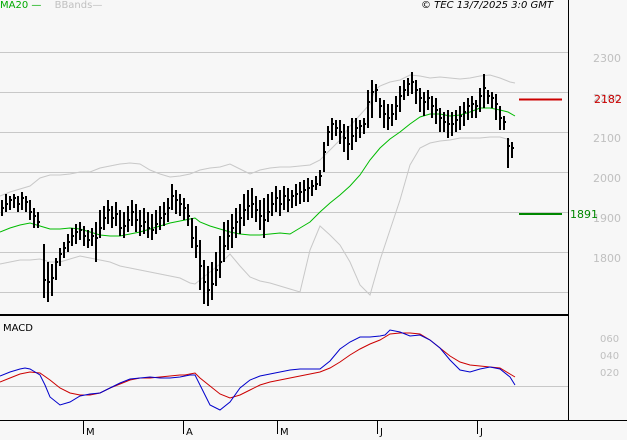  Describe the element at coordinates (97, 5) in the screenshot. I see `legend-bbands-swatch: —` at that location.